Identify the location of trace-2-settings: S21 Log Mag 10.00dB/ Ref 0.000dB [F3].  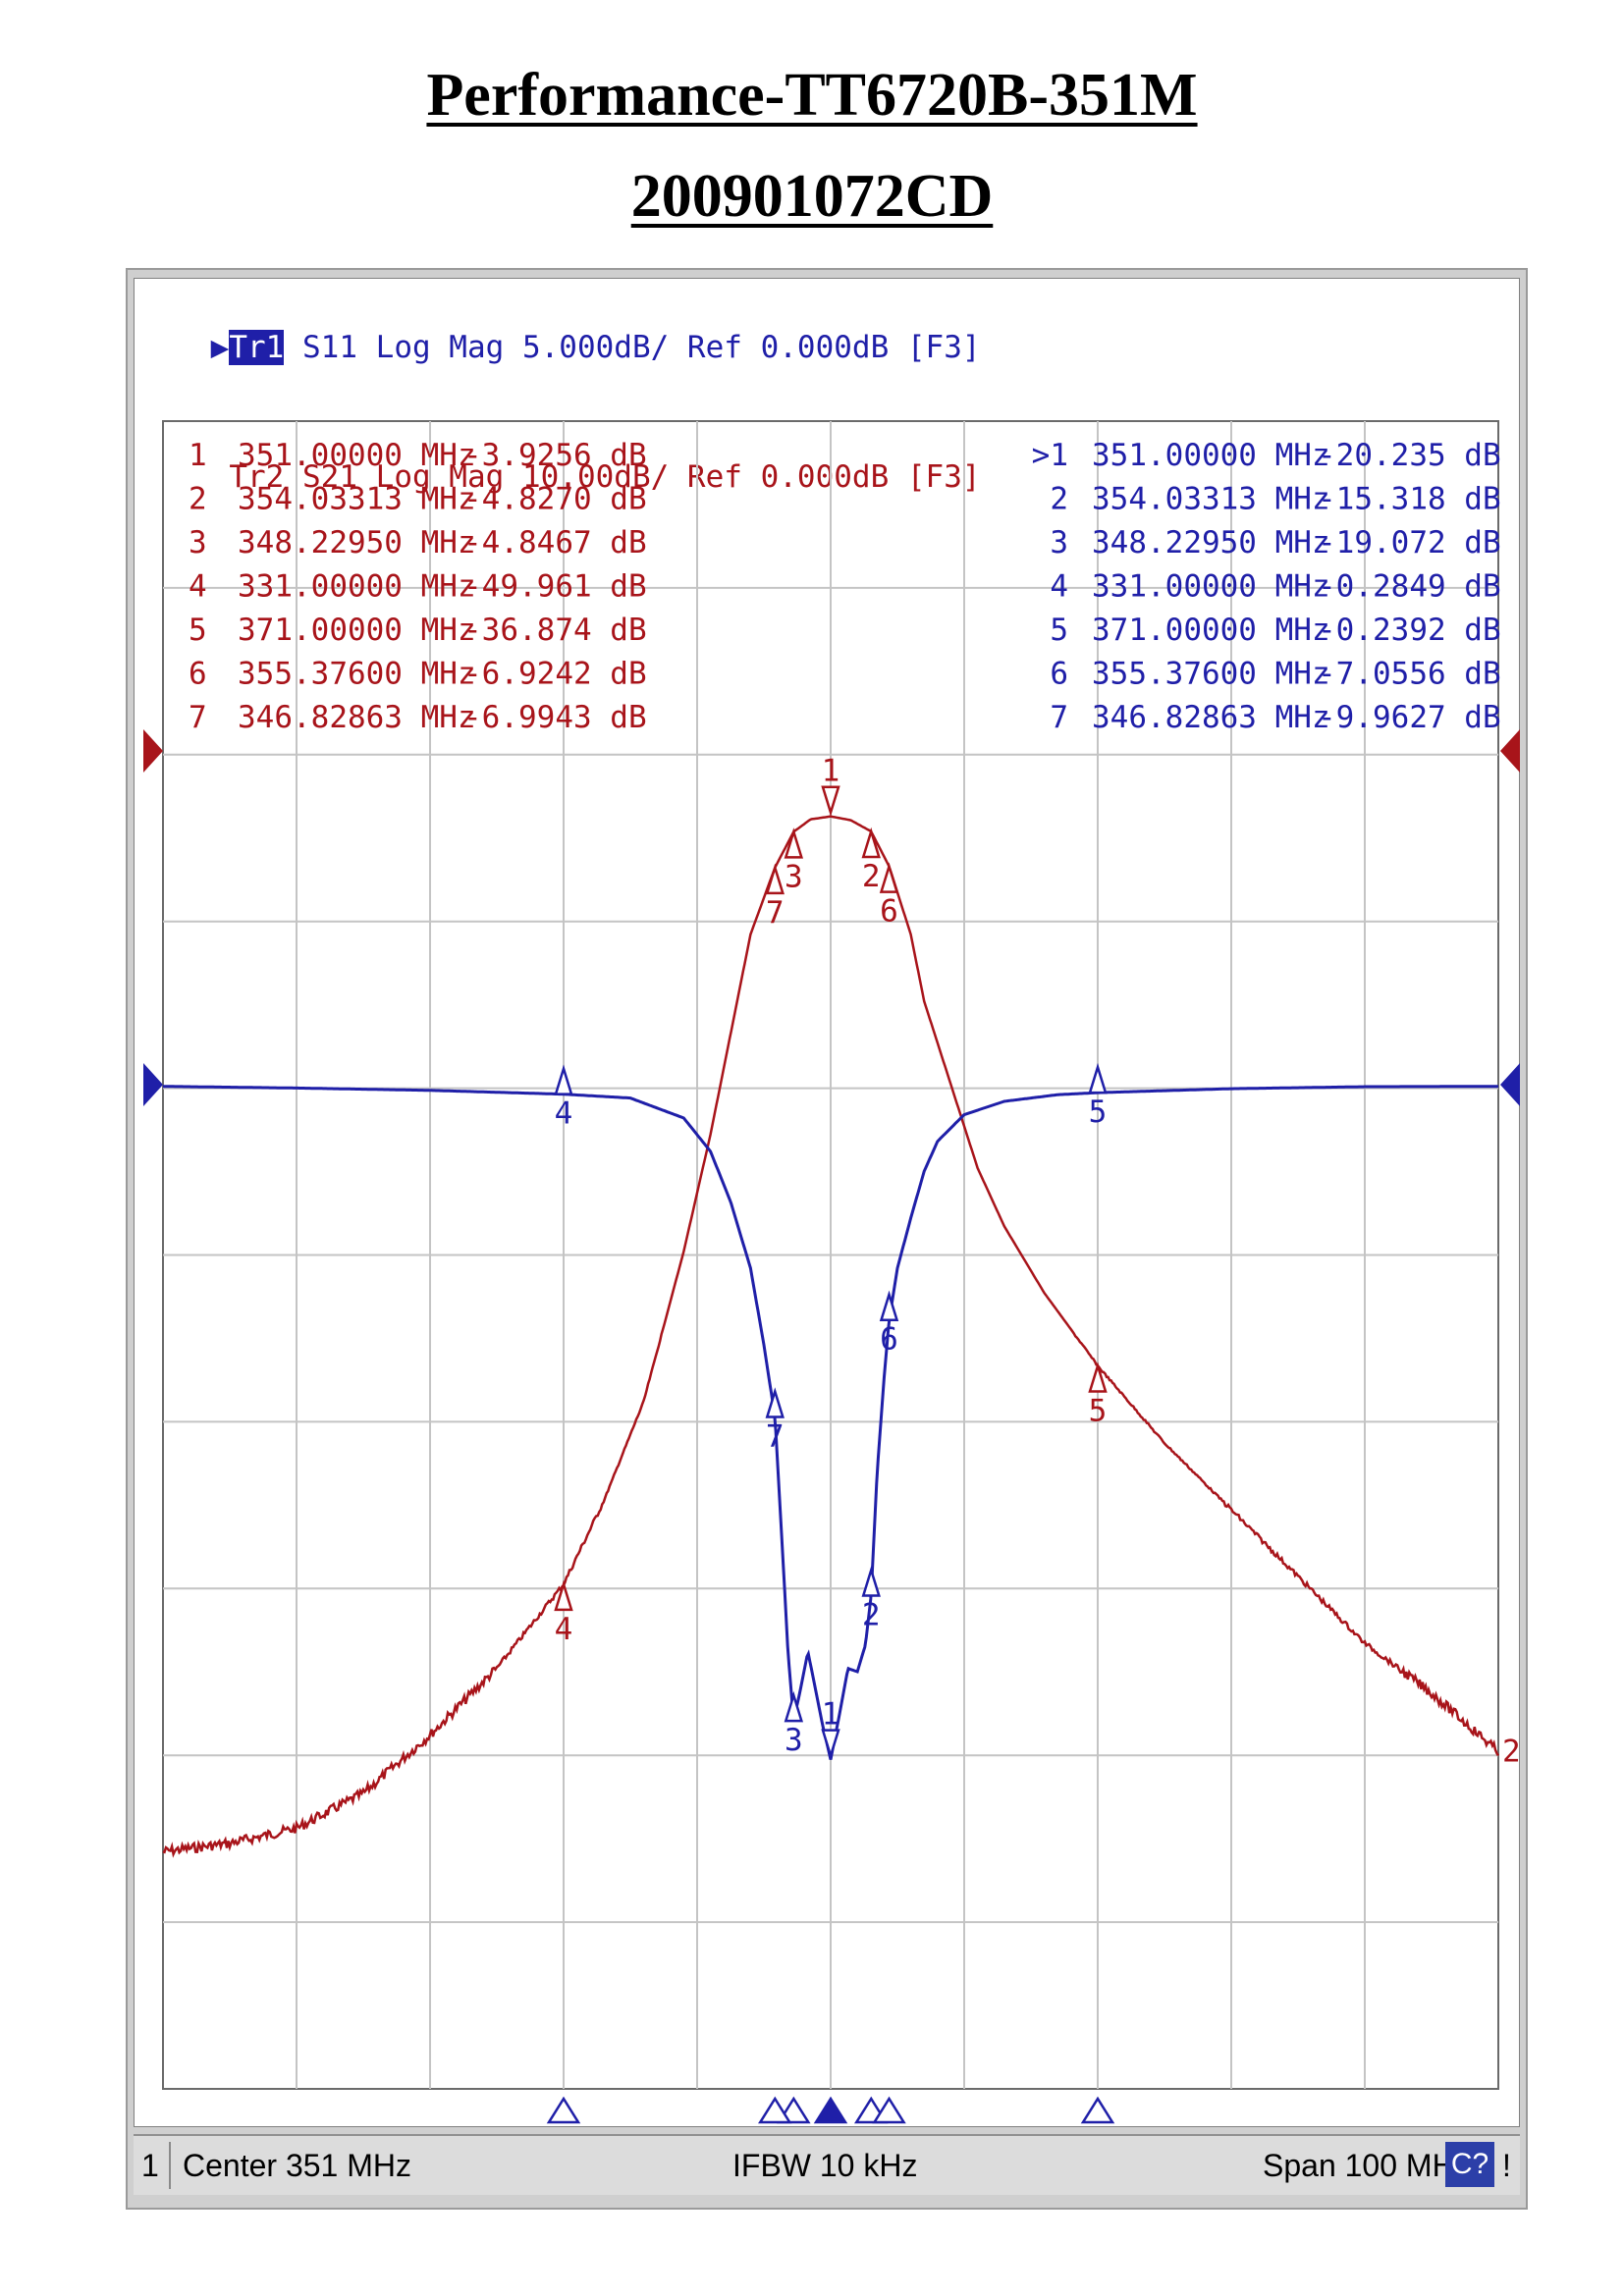
(641, 477).